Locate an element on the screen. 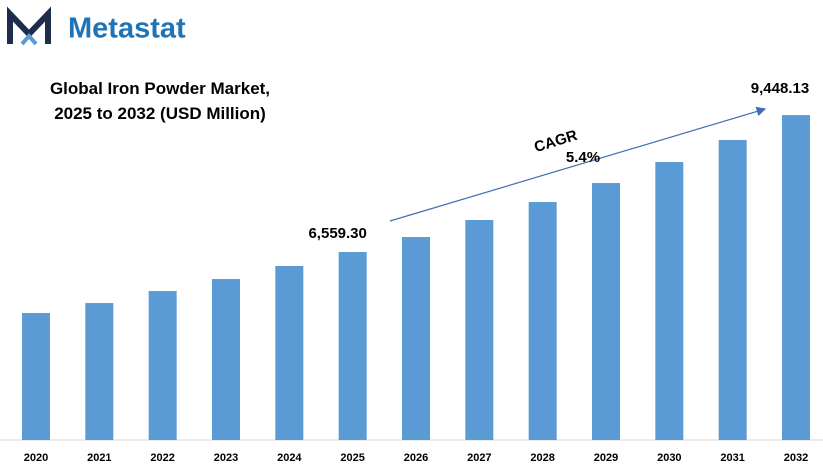 The image size is (823, 467). x-tick-label: 2026 is located at coordinates (416, 458).